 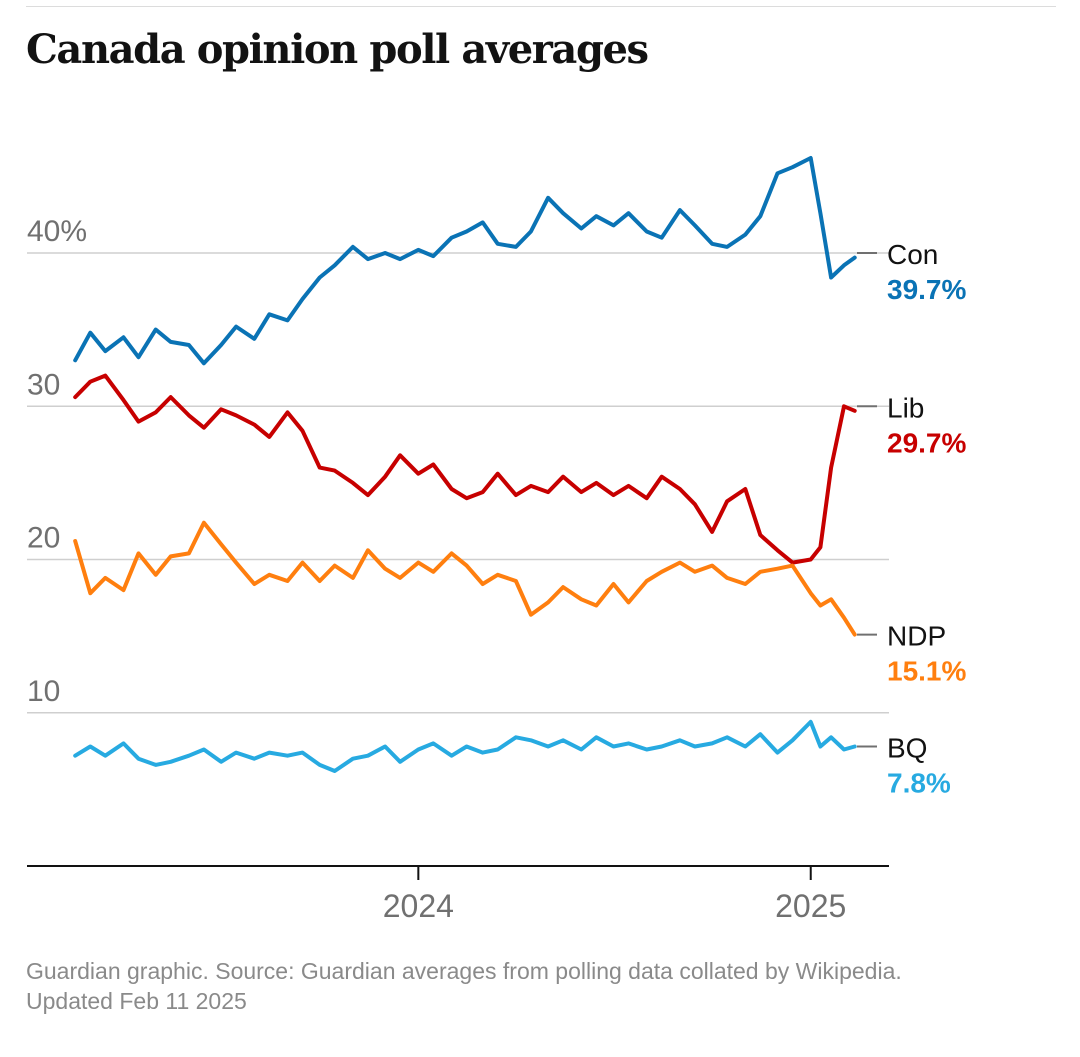 What do you see at coordinates (465, 578) in the screenshot?
I see `series-line-ndp` at bounding box center [465, 578].